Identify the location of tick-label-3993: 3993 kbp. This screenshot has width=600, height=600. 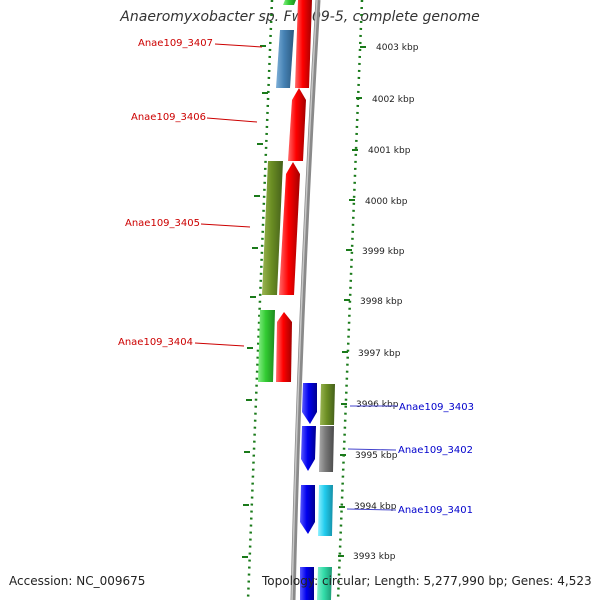
(374, 557).